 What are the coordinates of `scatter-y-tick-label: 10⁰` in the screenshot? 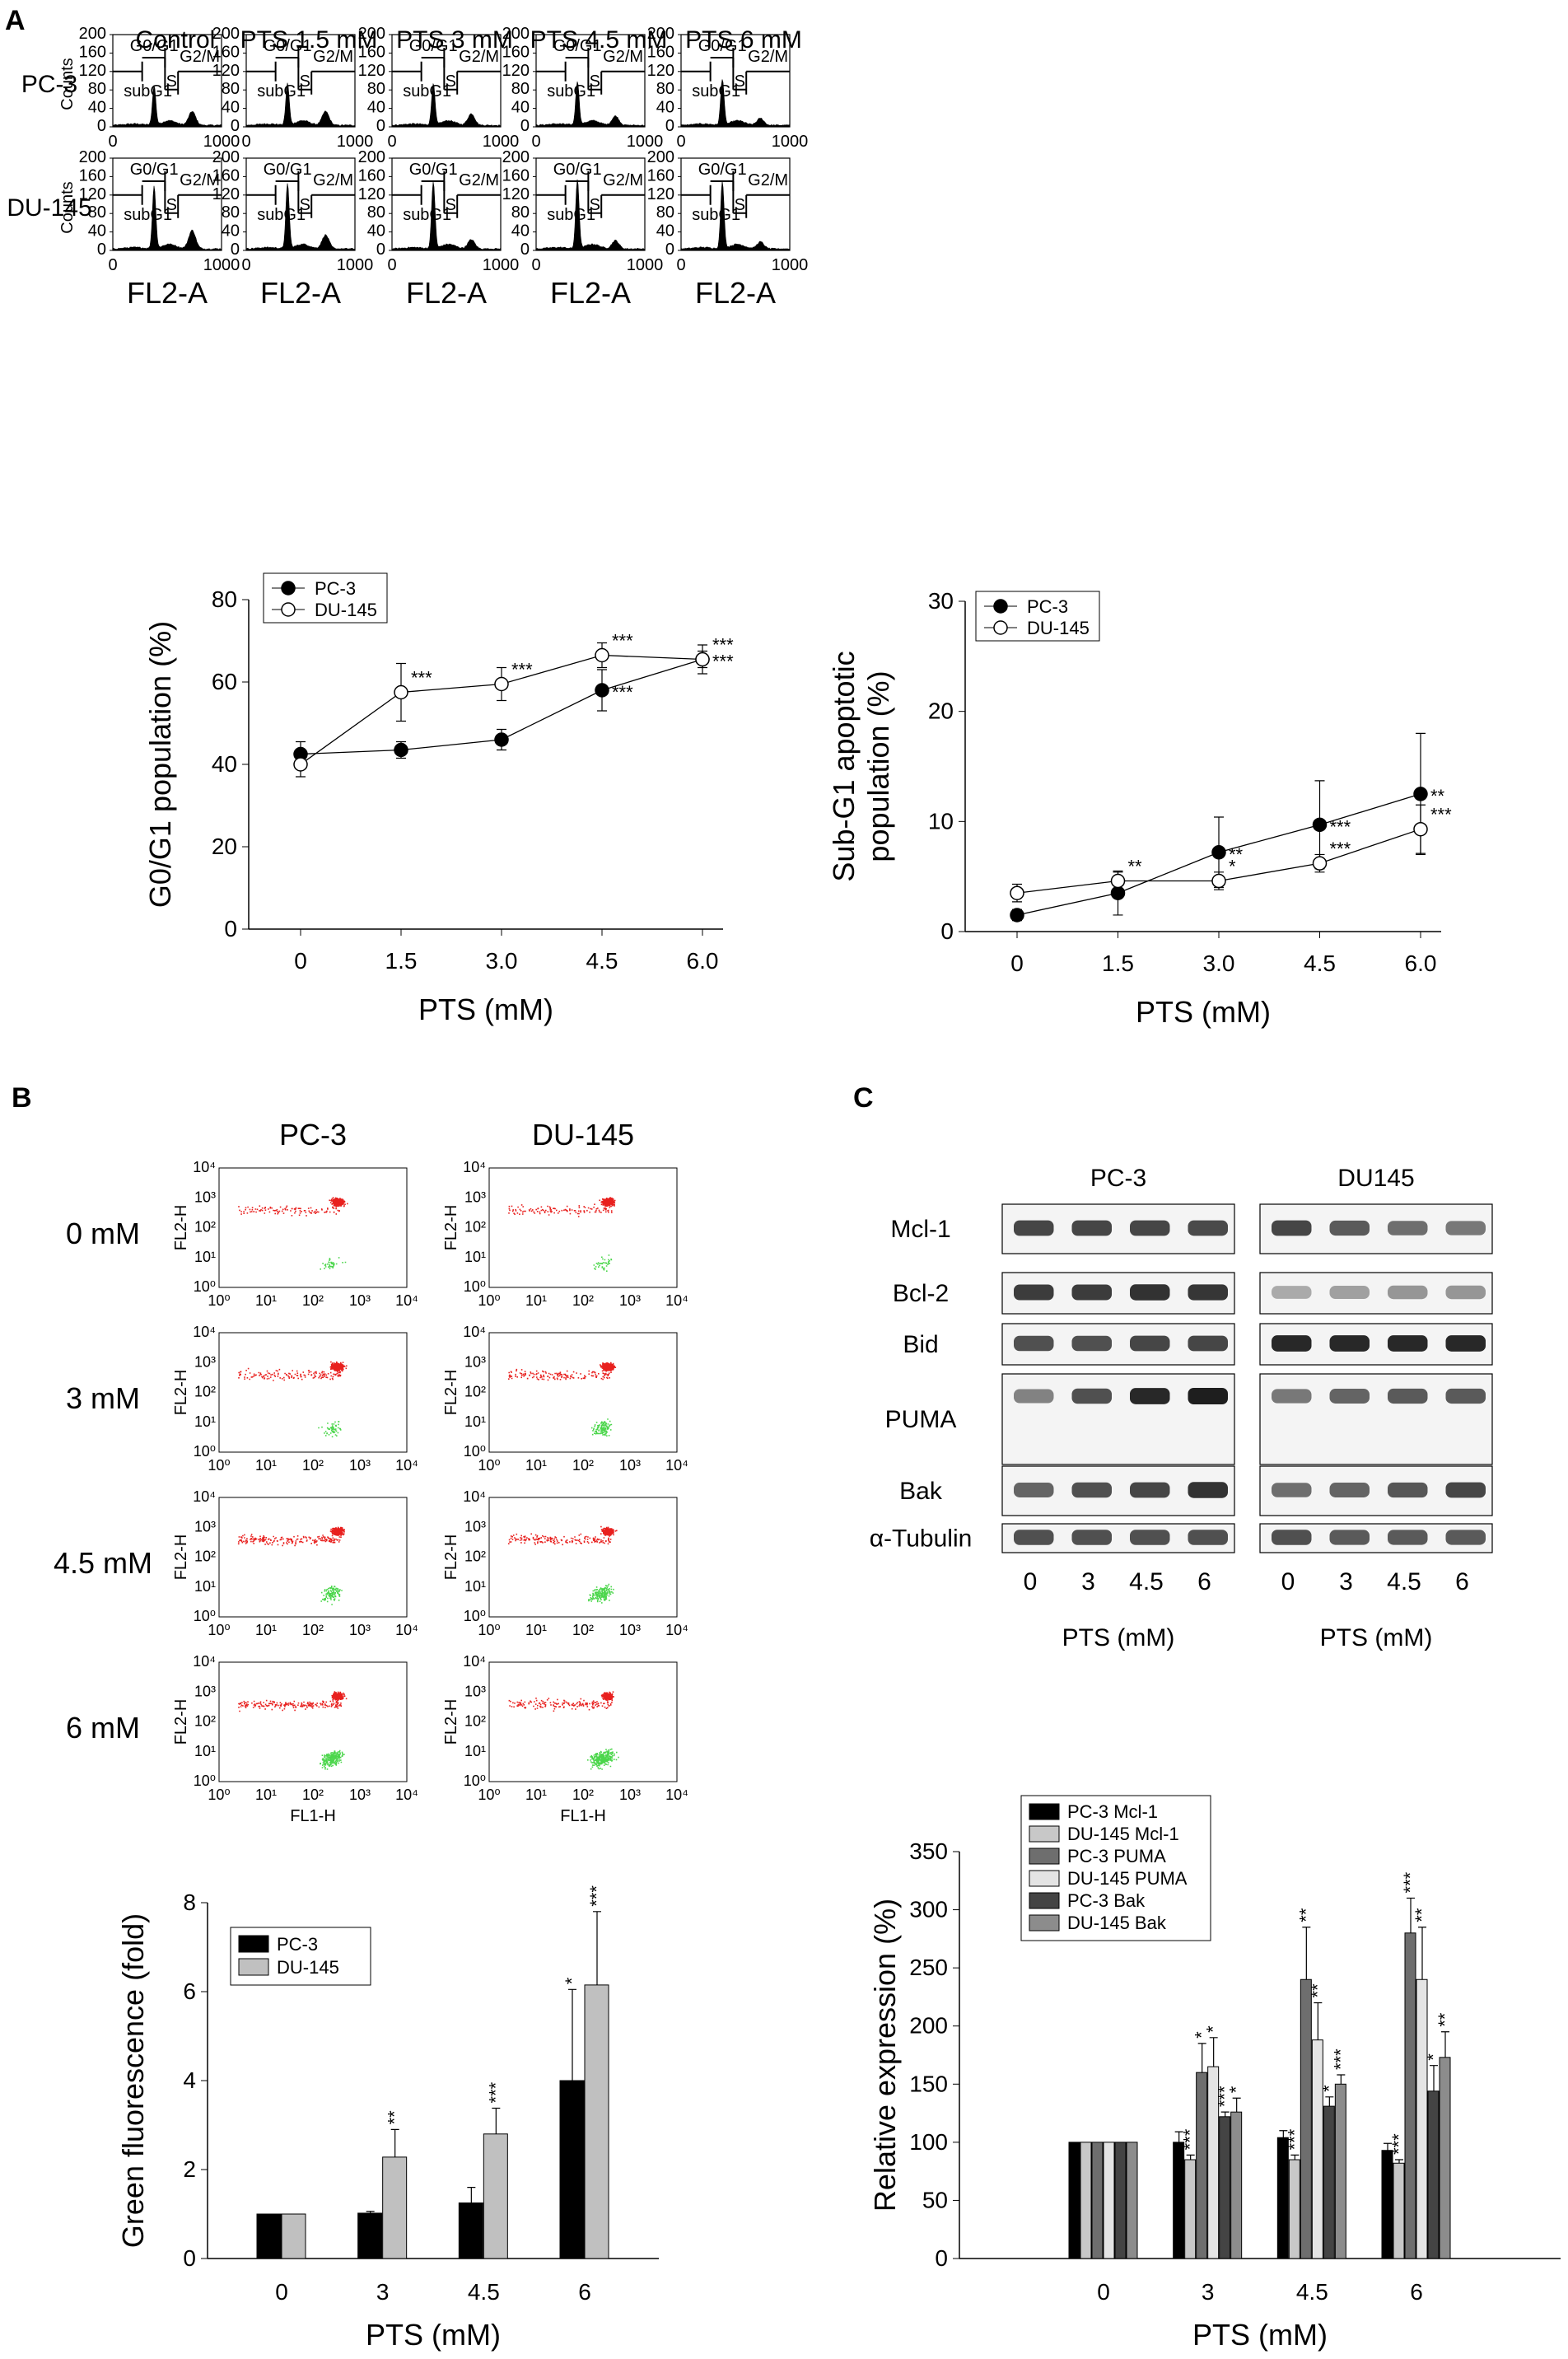 It's located at (205, 1451).